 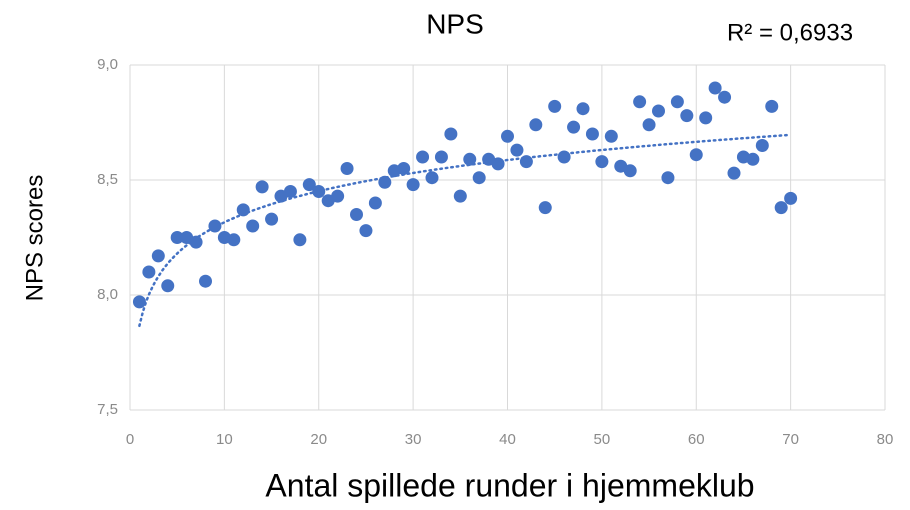 What do you see at coordinates (34, 238) in the screenshot?
I see `y-axis-label: NPS scores` at bounding box center [34, 238].